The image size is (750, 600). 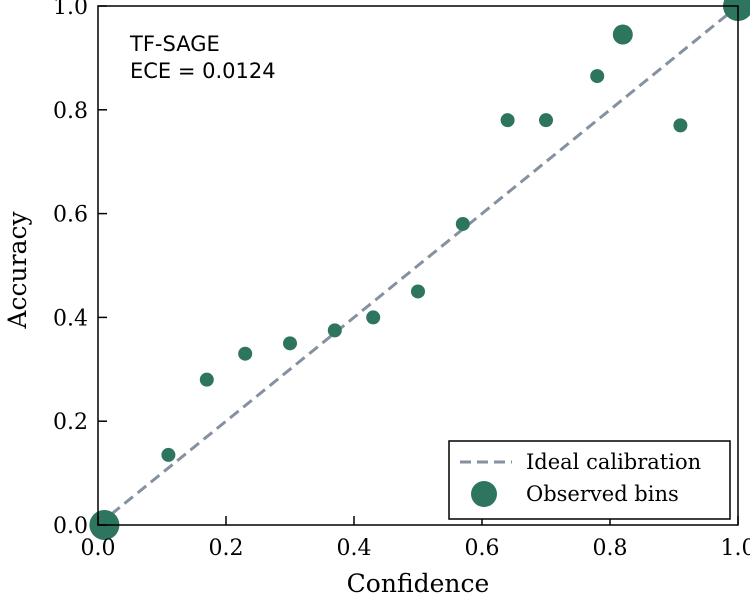 I want to click on x-axis-label: Confidence, so click(x=418, y=583).